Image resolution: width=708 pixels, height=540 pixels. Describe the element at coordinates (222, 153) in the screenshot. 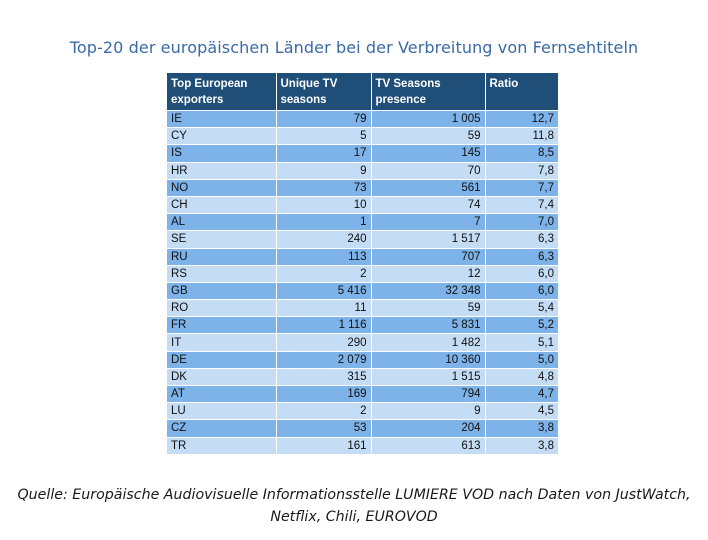

I see `cell-country: IS` at that location.